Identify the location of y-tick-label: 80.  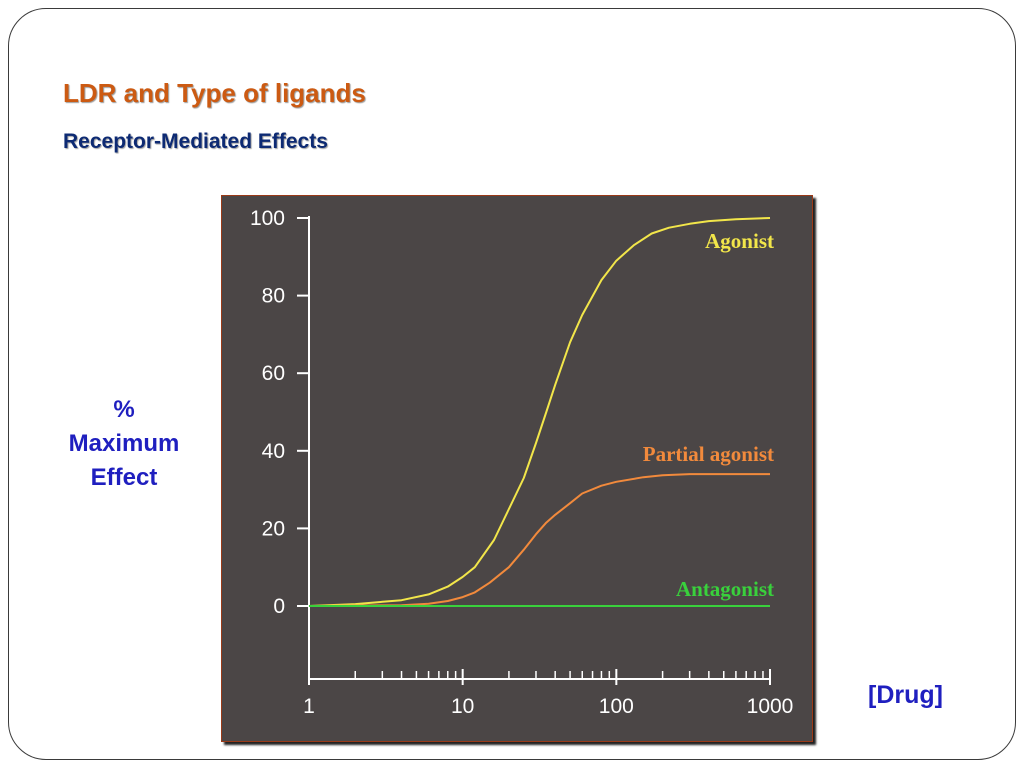
(273, 296).